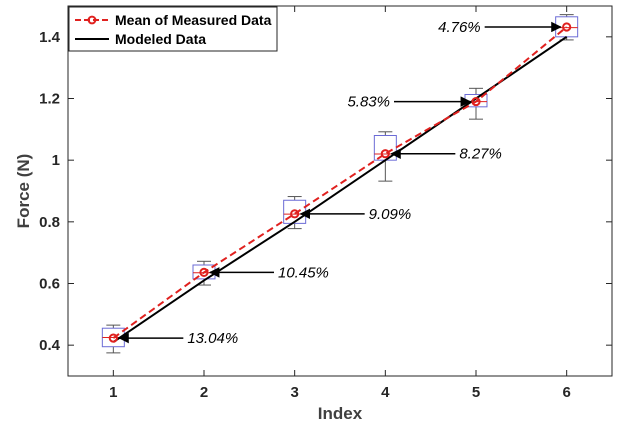  Describe the element at coordinates (340, 413) in the screenshot. I see `x-axis-label: Index` at that location.